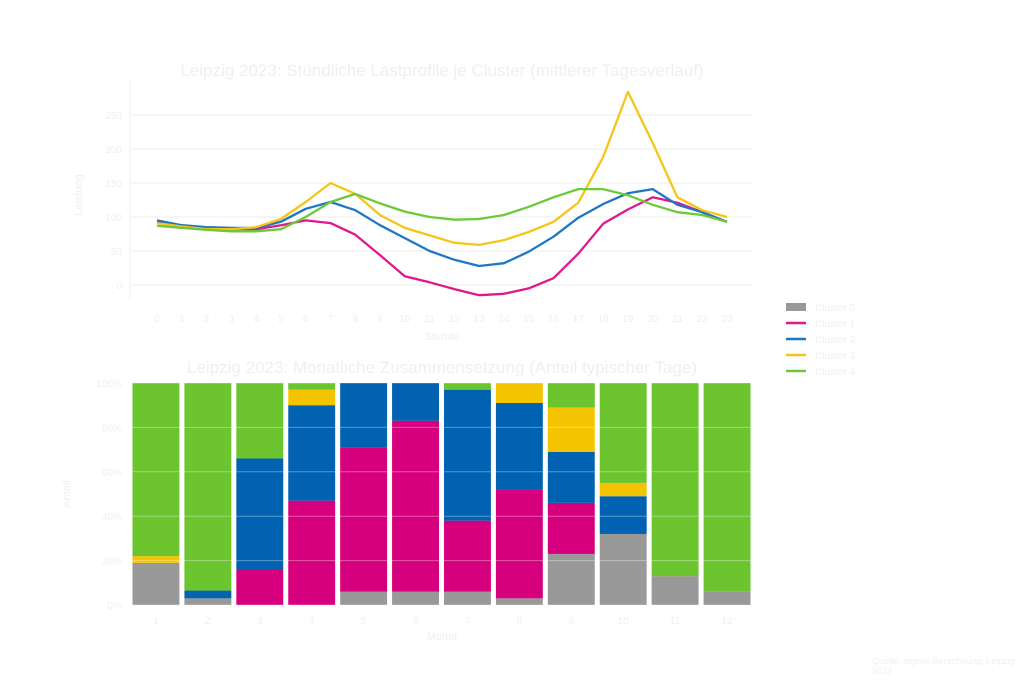 Image resolution: width=1024 pixels, height=683 pixels. Describe the element at coordinates (835, 308) in the screenshot. I see `legend-label: Cluster 0` at that location.